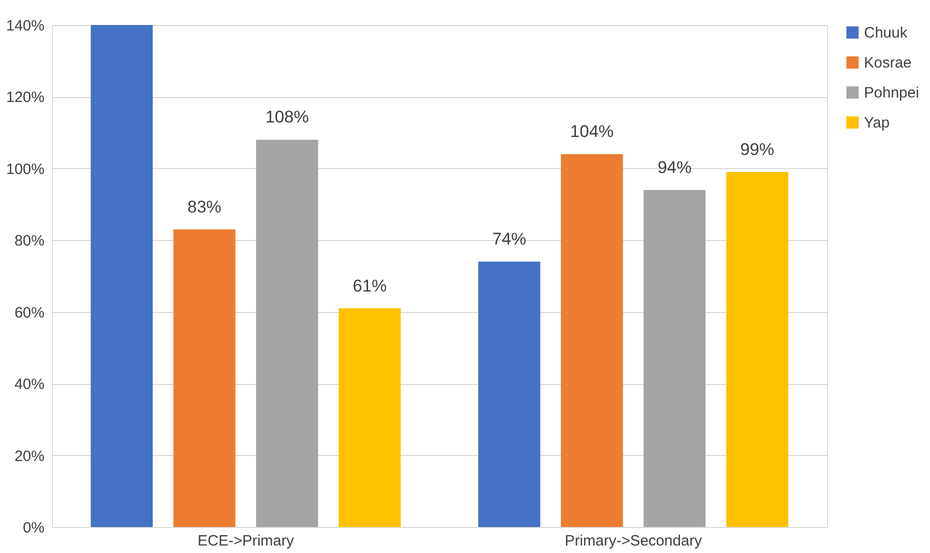  Describe the element at coordinates (25, 26) in the screenshot. I see `y-tick-label: 140%` at that location.